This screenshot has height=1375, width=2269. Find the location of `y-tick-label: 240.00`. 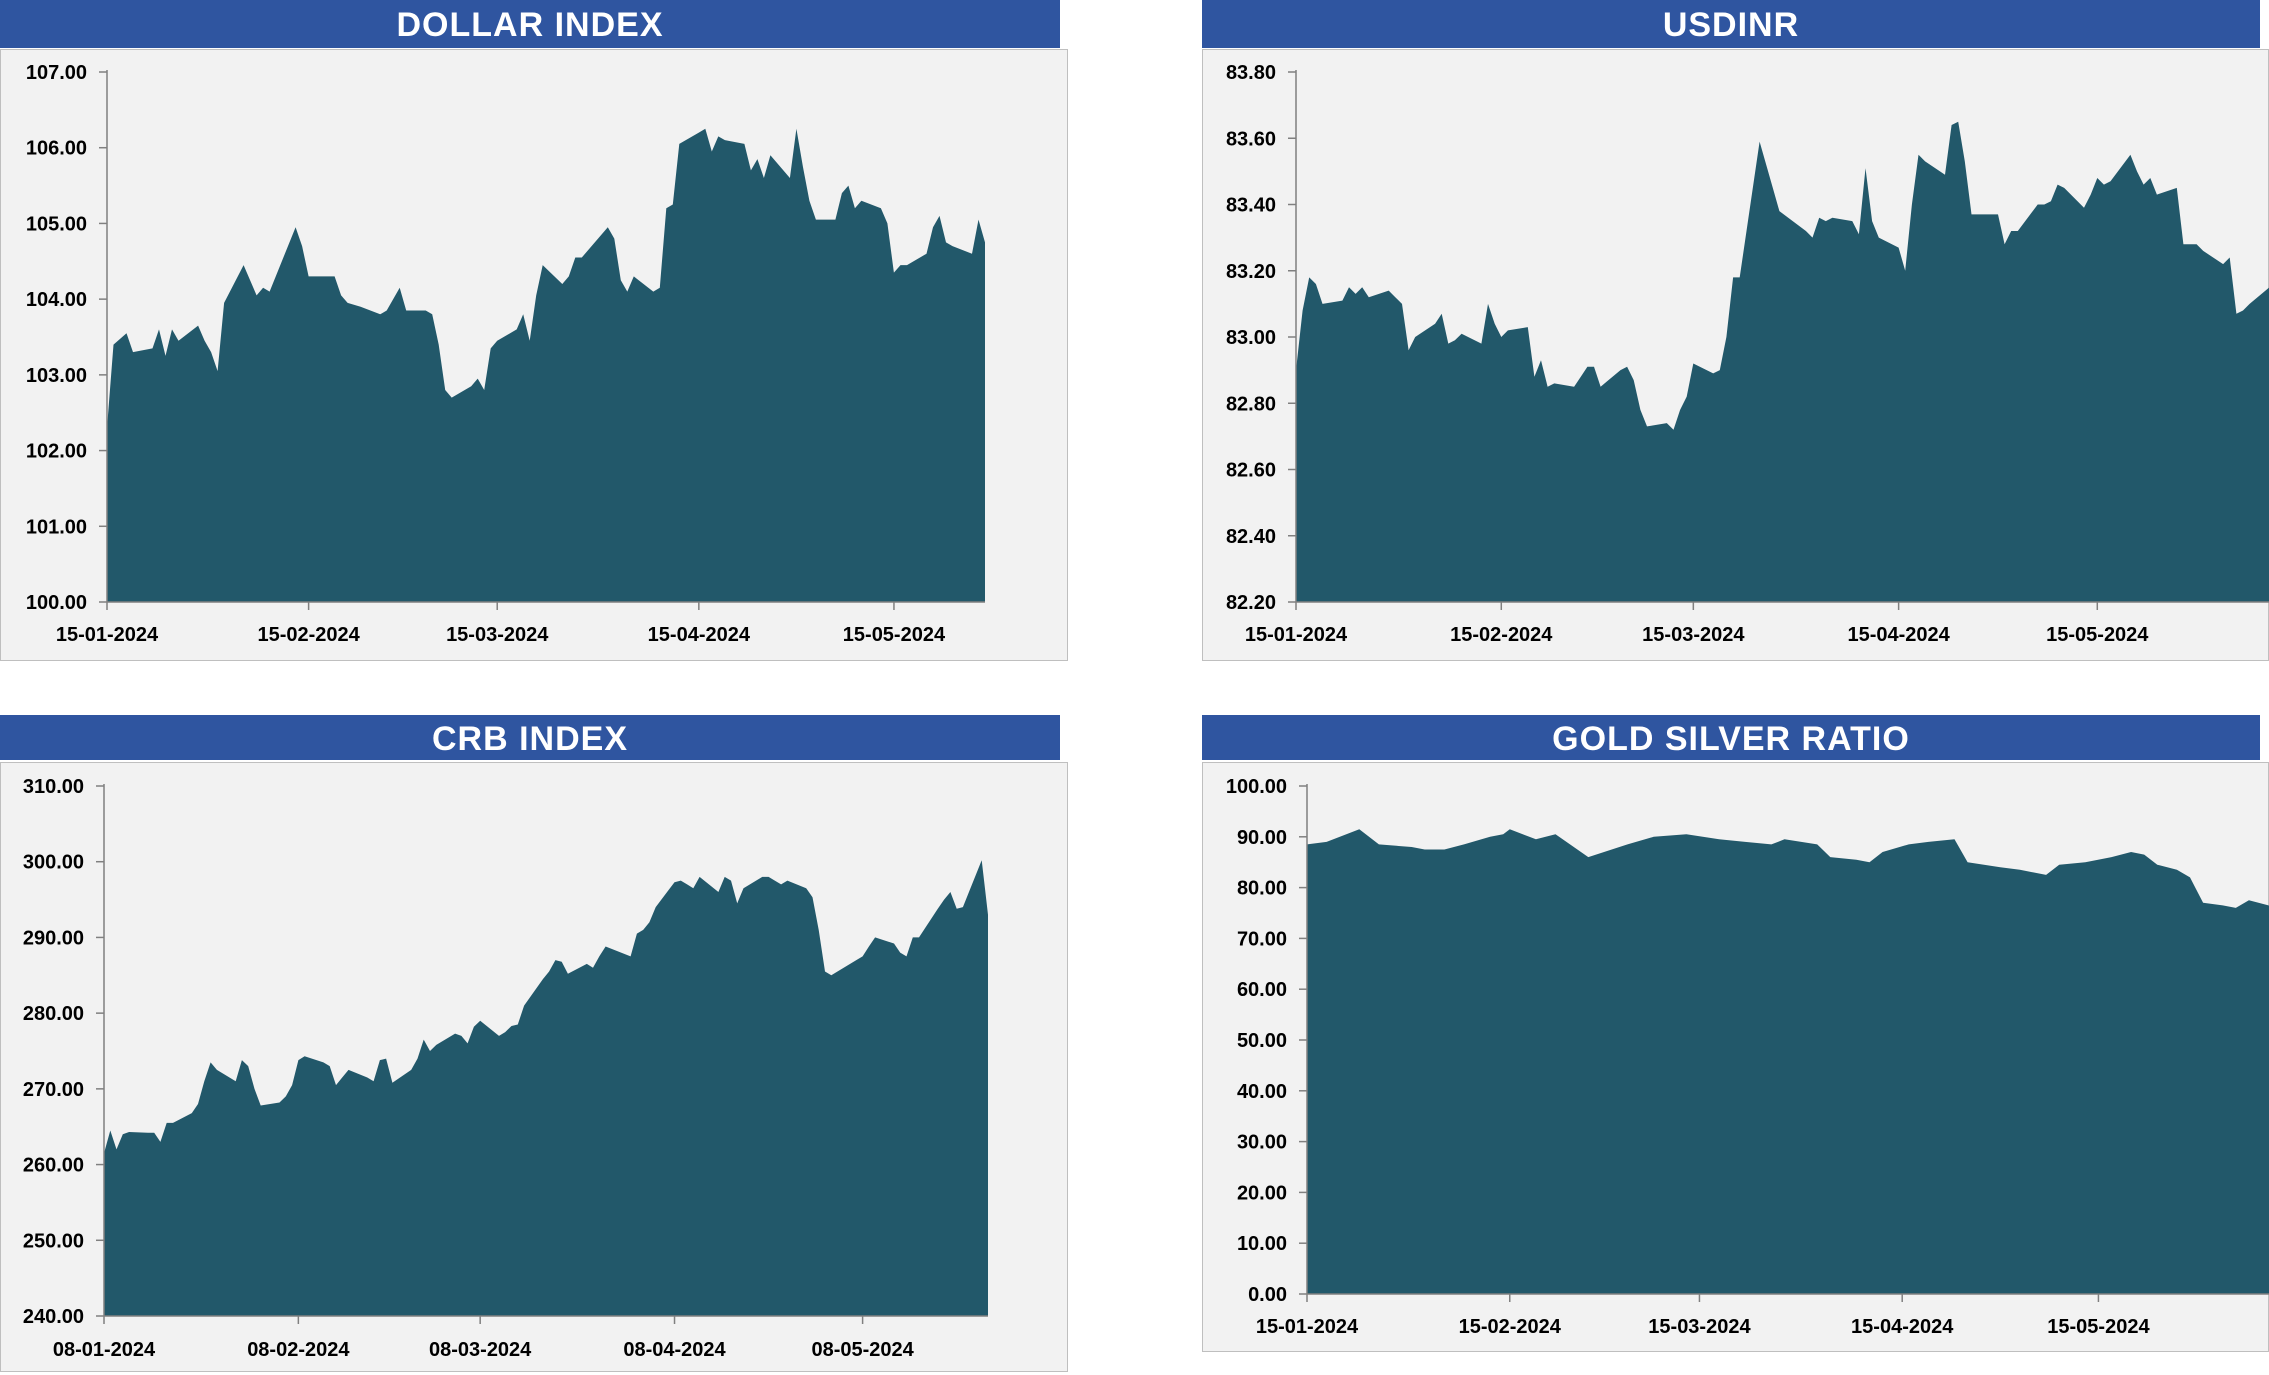

y-tick-label: 240.00 is located at coordinates (53, 1317).